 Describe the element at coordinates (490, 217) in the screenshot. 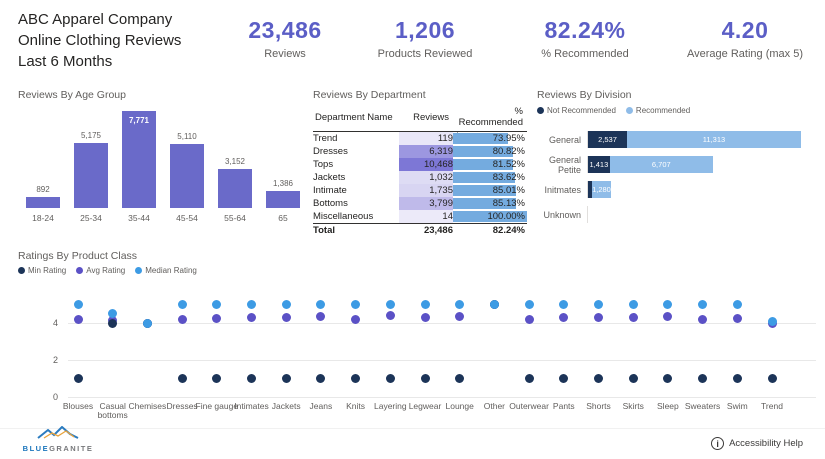

I see `dept-pct-cell: 100.00%` at that location.